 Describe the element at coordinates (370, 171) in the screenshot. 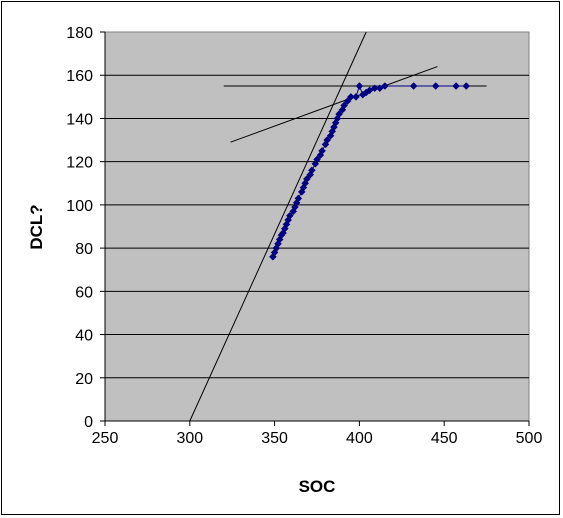

I see `data-markers` at that location.